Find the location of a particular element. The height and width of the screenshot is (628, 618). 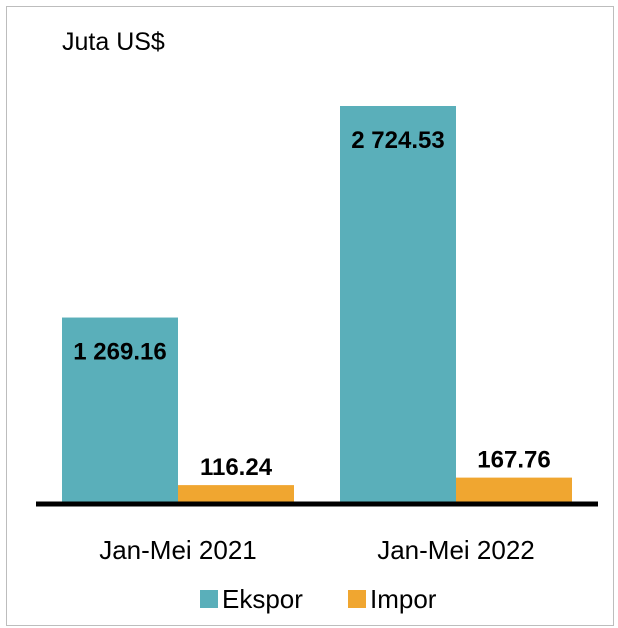

value-label-ekspor-2: 2 724.53 is located at coordinates (397, 140).